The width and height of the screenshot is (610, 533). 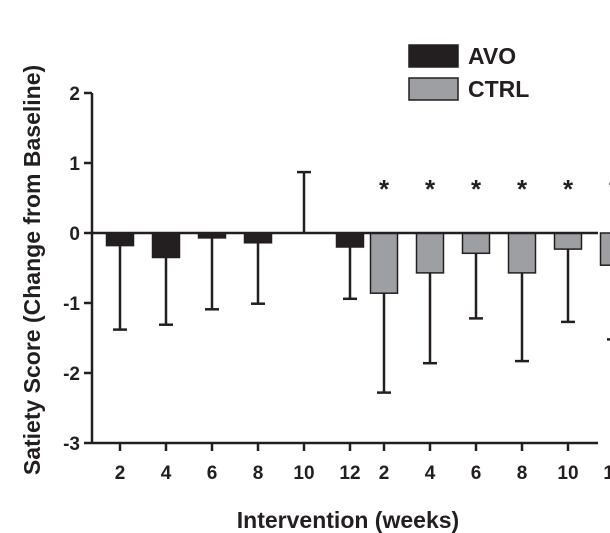 What do you see at coordinates (71, 304) in the screenshot?
I see `y-tick-label: -1` at bounding box center [71, 304].